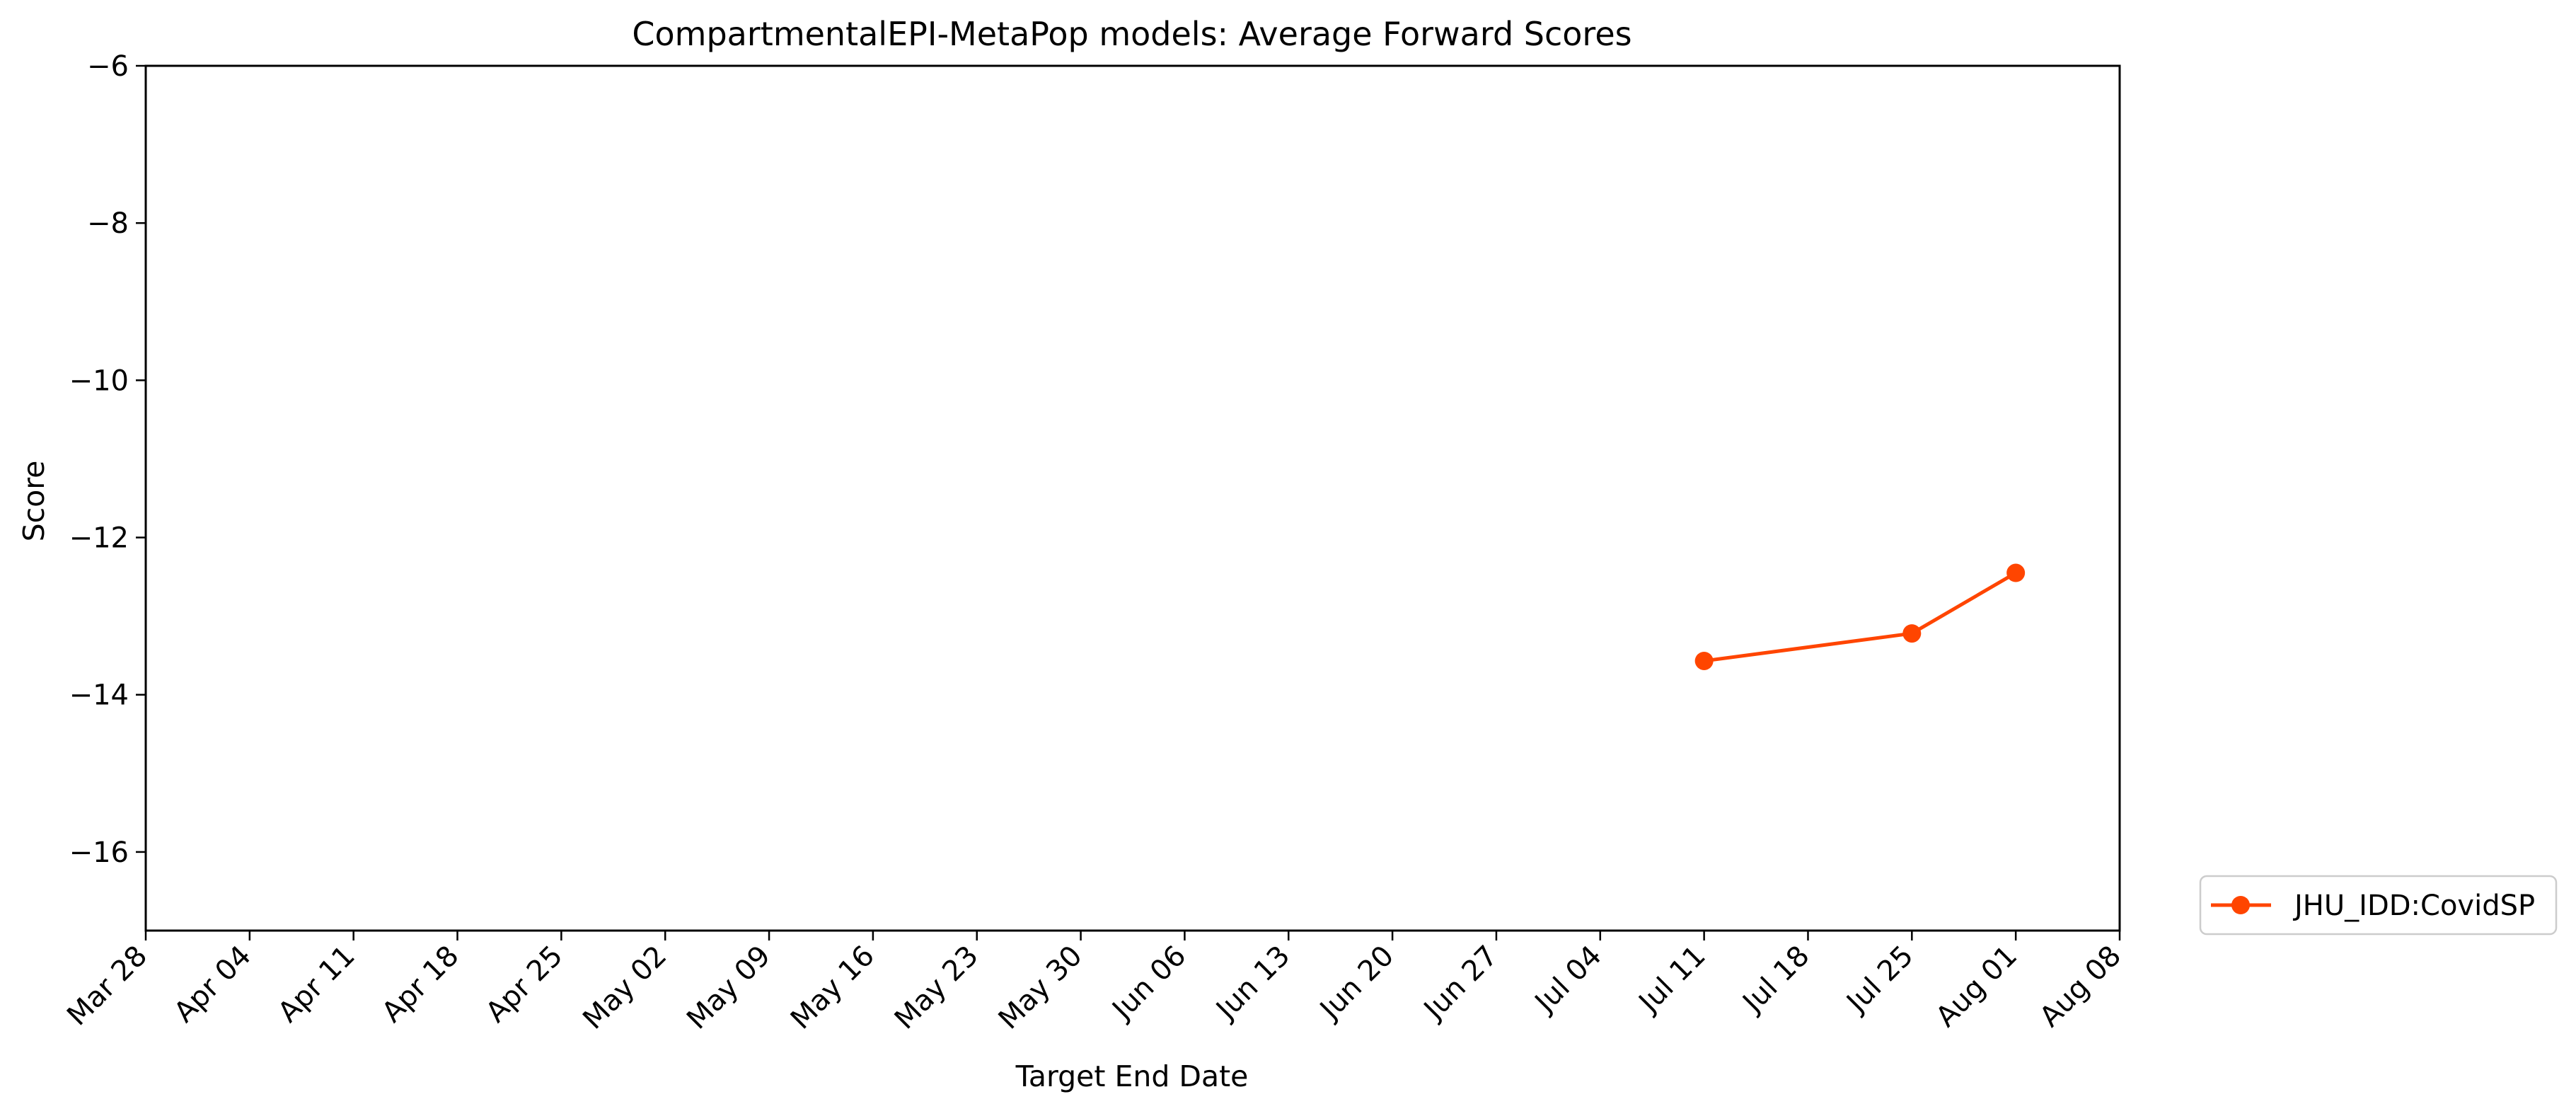 The height and width of the screenshot is (1116, 2576). What do you see at coordinates (420, 985) in the screenshot?
I see `x-tick-label: Apr 18` at bounding box center [420, 985].